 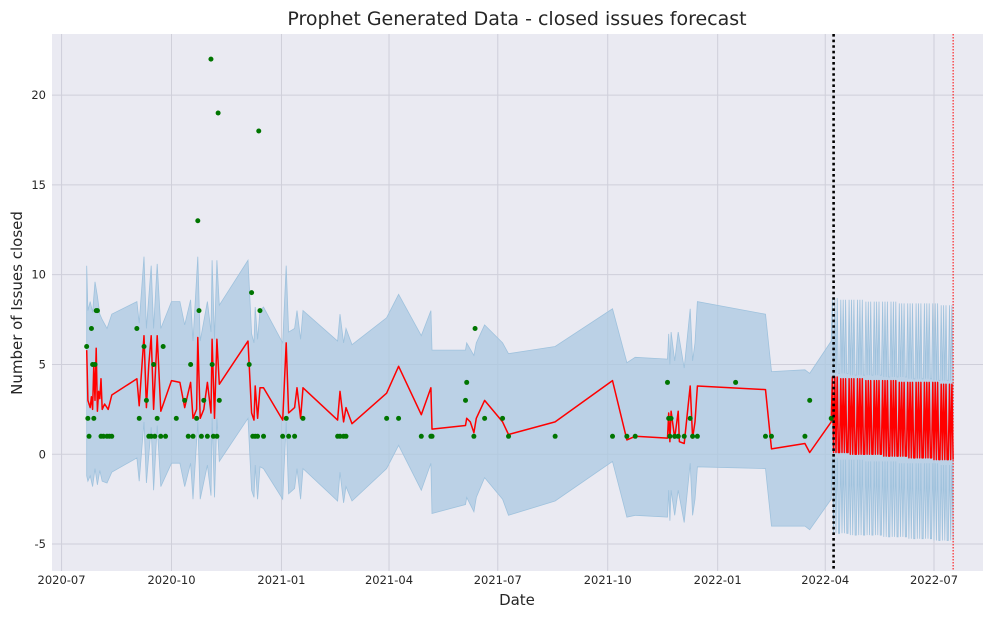 I want to click on y-axis-label: Number of Issues closed, so click(x=17, y=303).